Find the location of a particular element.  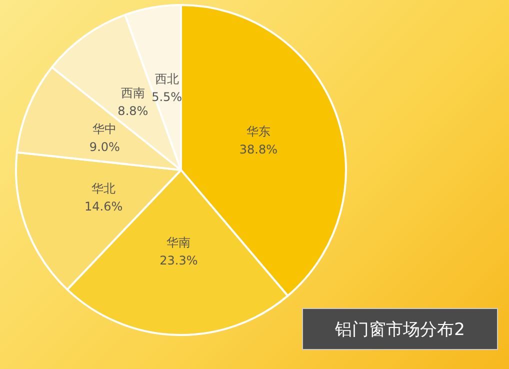

slice-label: 华东 is located at coordinates (258, 131).